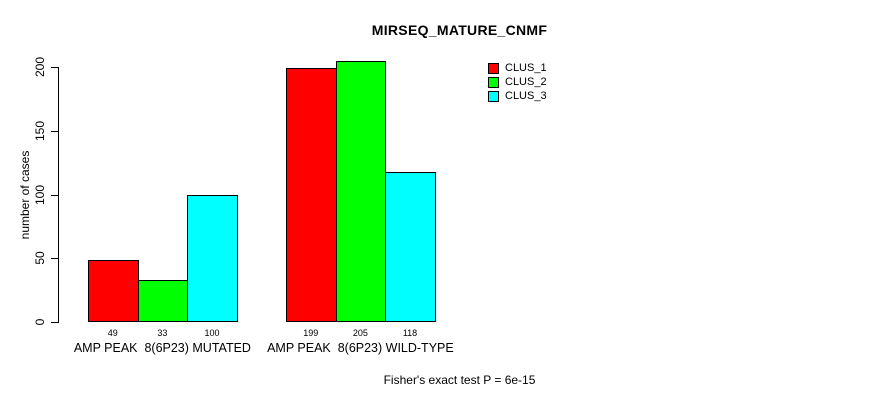 Image resolution: width=890 pixels, height=400 pixels. What do you see at coordinates (360, 333) in the screenshot?
I see `bar-value-label: 205` at bounding box center [360, 333].